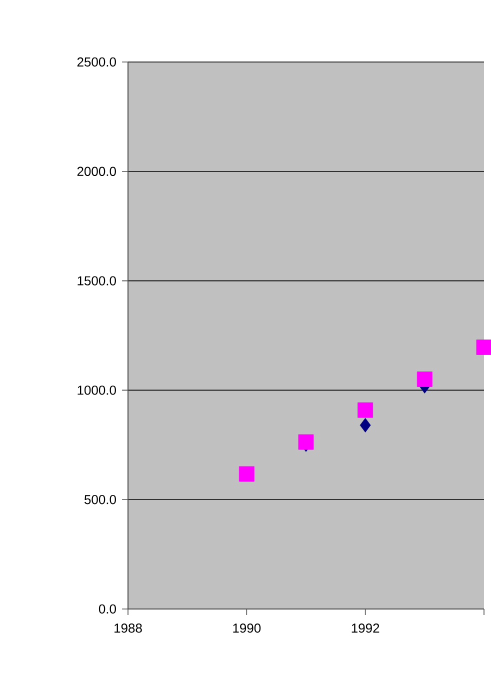  What do you see at coordinates (100, 499) in the screenshot?
I see `y-tick-label: 500.0` at bounding box center [100, 499].